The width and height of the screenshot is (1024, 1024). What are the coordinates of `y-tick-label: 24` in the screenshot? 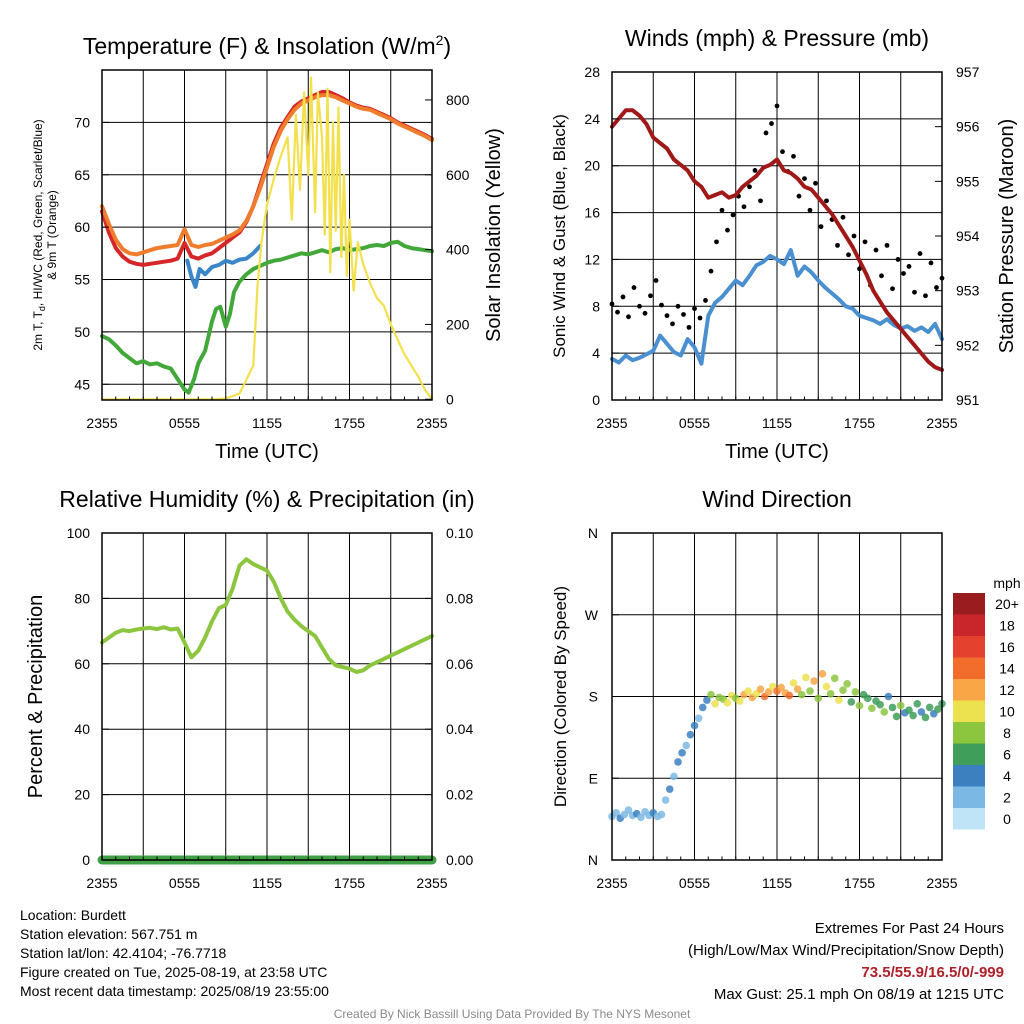 It's located at (592, 119).